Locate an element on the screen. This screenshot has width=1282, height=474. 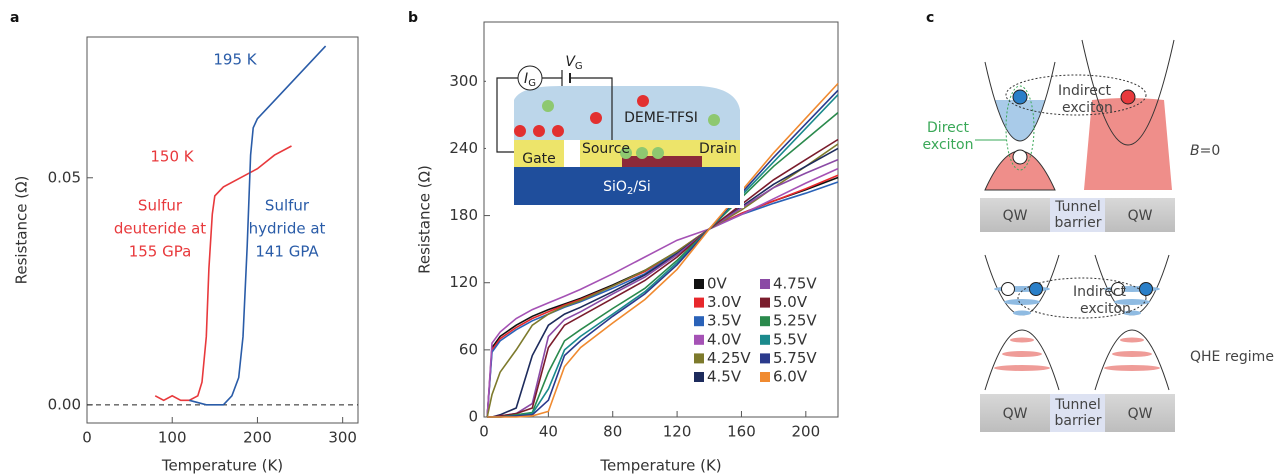
text: B is located at coordinates (1195, 151).